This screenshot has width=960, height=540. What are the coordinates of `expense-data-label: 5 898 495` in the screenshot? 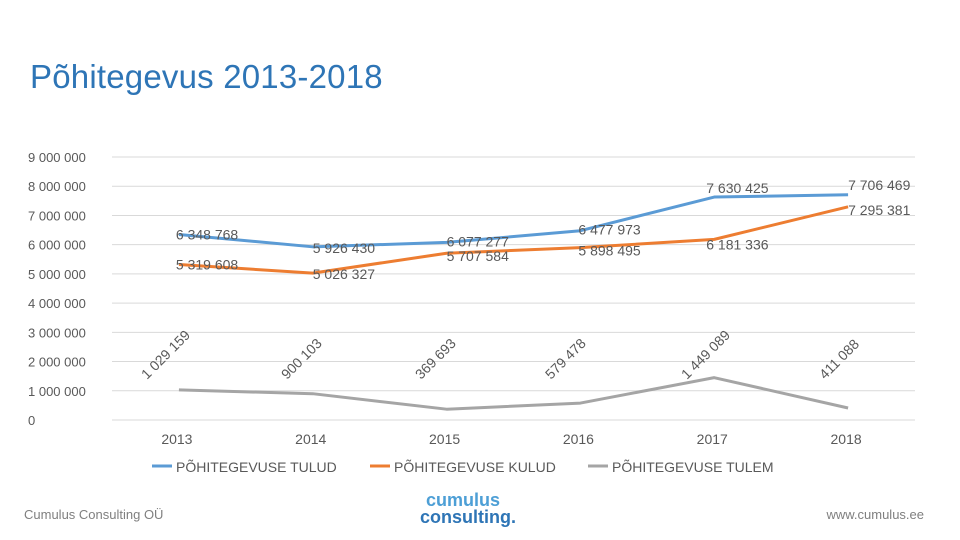 It's located at (609, 251).